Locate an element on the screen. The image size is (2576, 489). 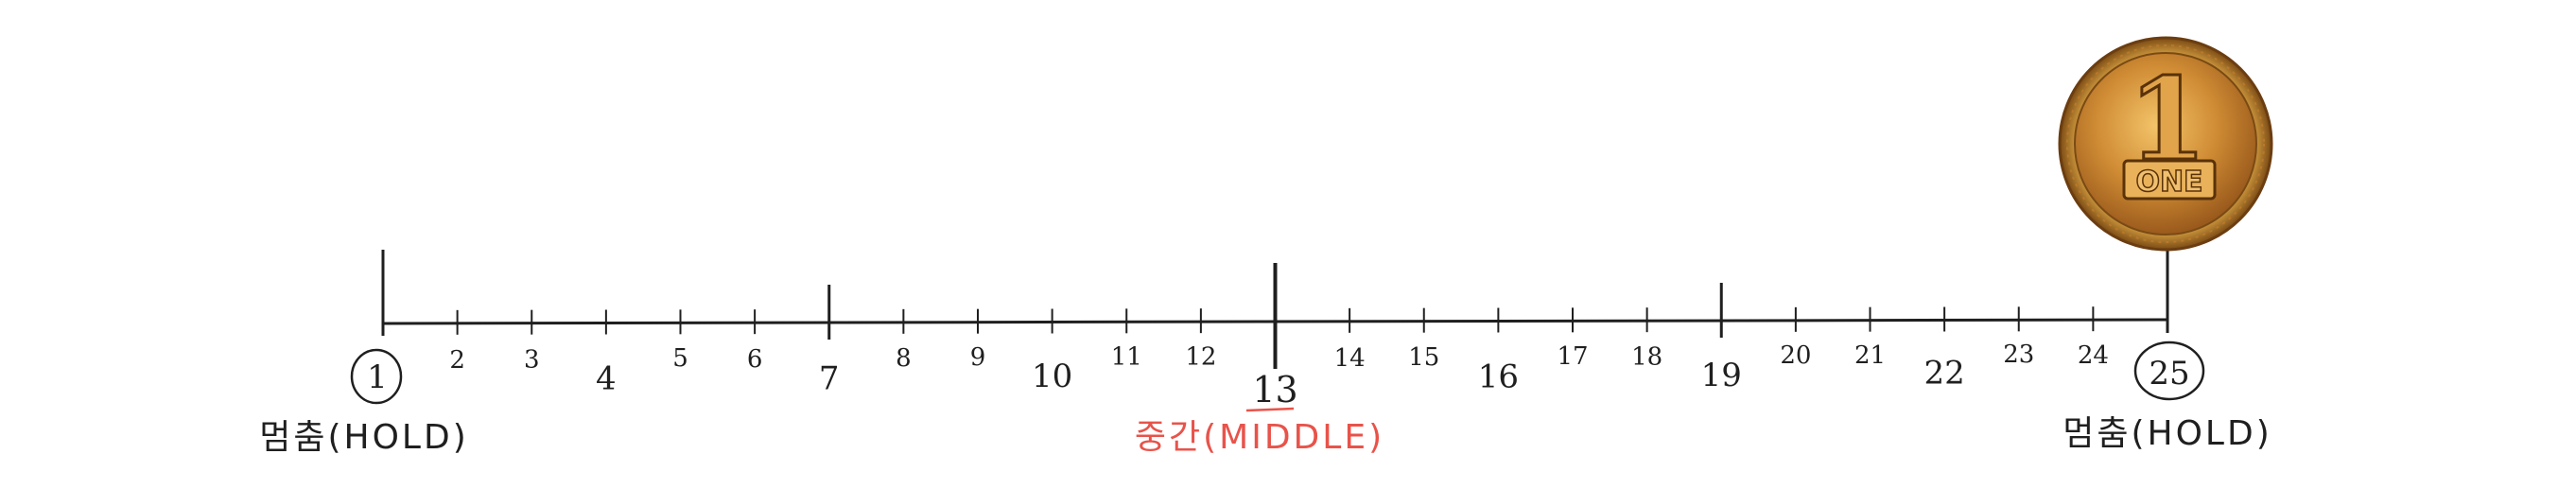
tick-label-14: 14 is located at coordinates (1350, 358).